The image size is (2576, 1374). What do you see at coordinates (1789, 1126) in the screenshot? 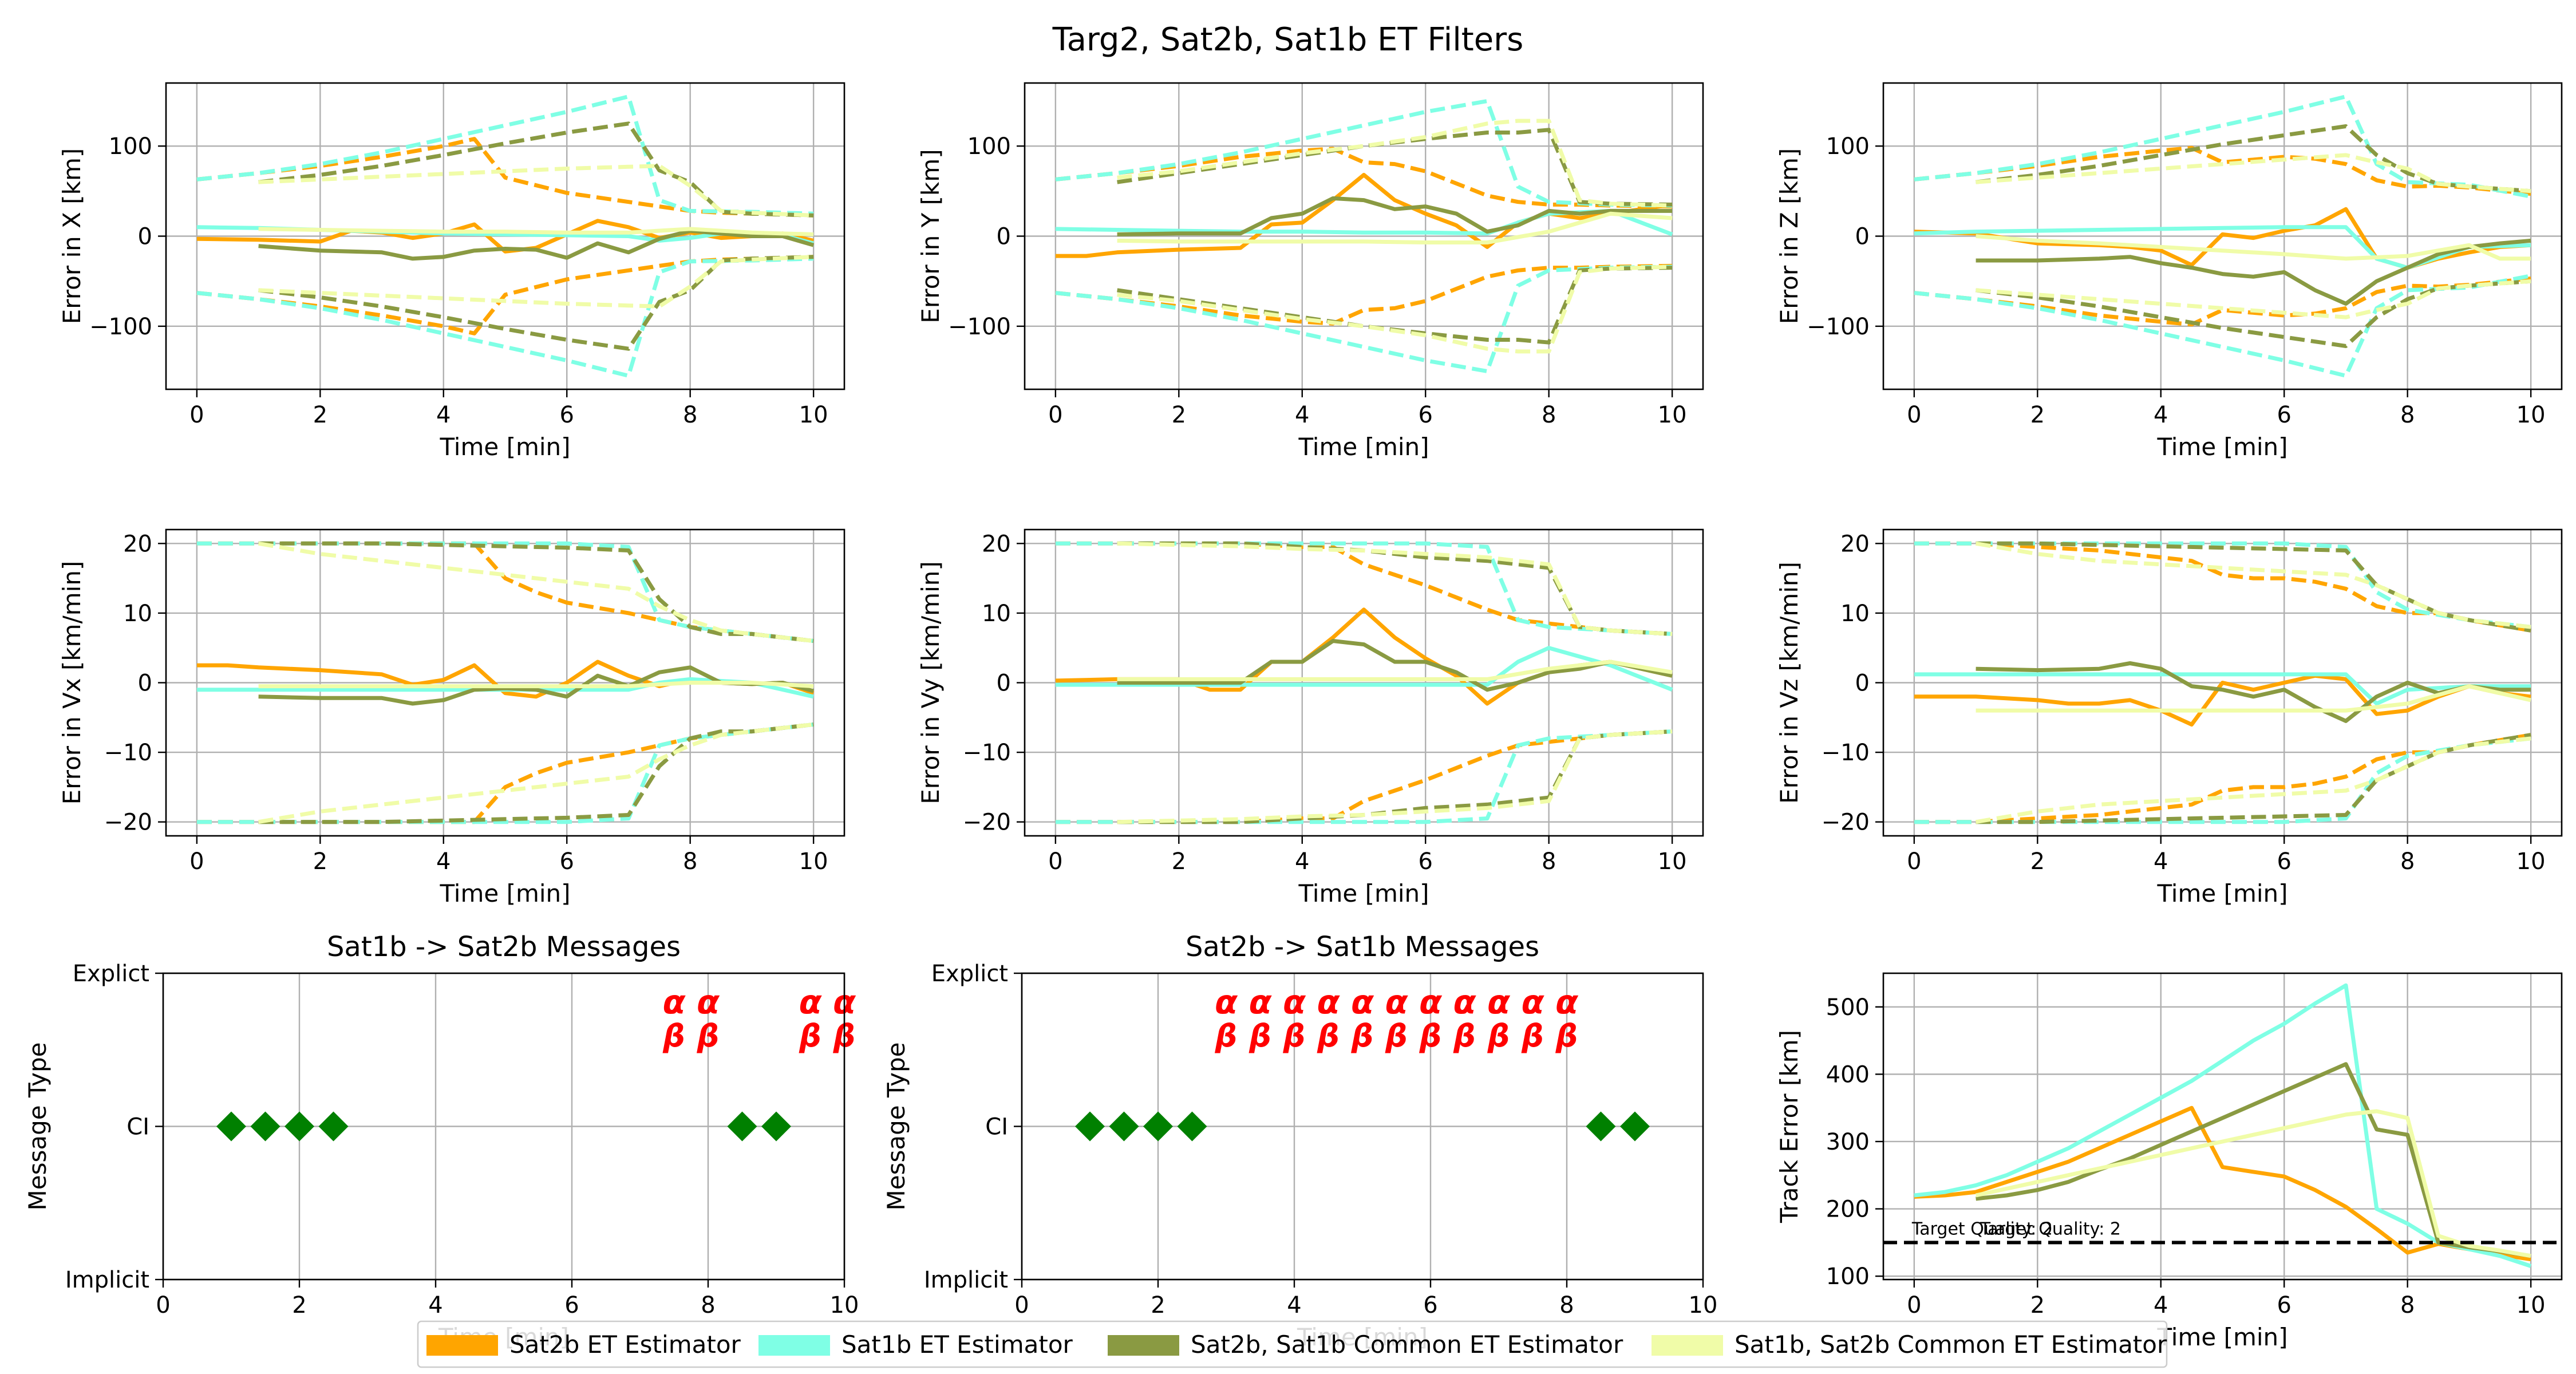
I see `y-axis-label: Track Error [km]` at bounding box center [1789, 1126].